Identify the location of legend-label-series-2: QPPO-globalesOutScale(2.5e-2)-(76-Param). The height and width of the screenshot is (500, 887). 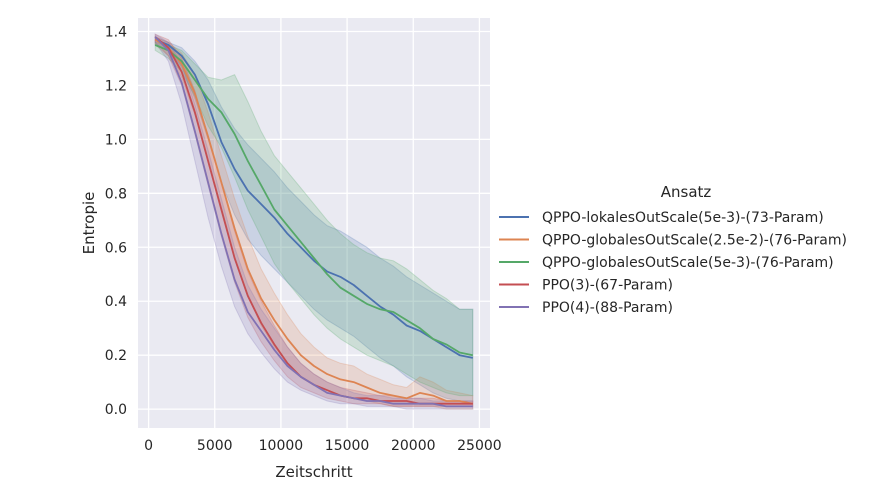
(694, 241).